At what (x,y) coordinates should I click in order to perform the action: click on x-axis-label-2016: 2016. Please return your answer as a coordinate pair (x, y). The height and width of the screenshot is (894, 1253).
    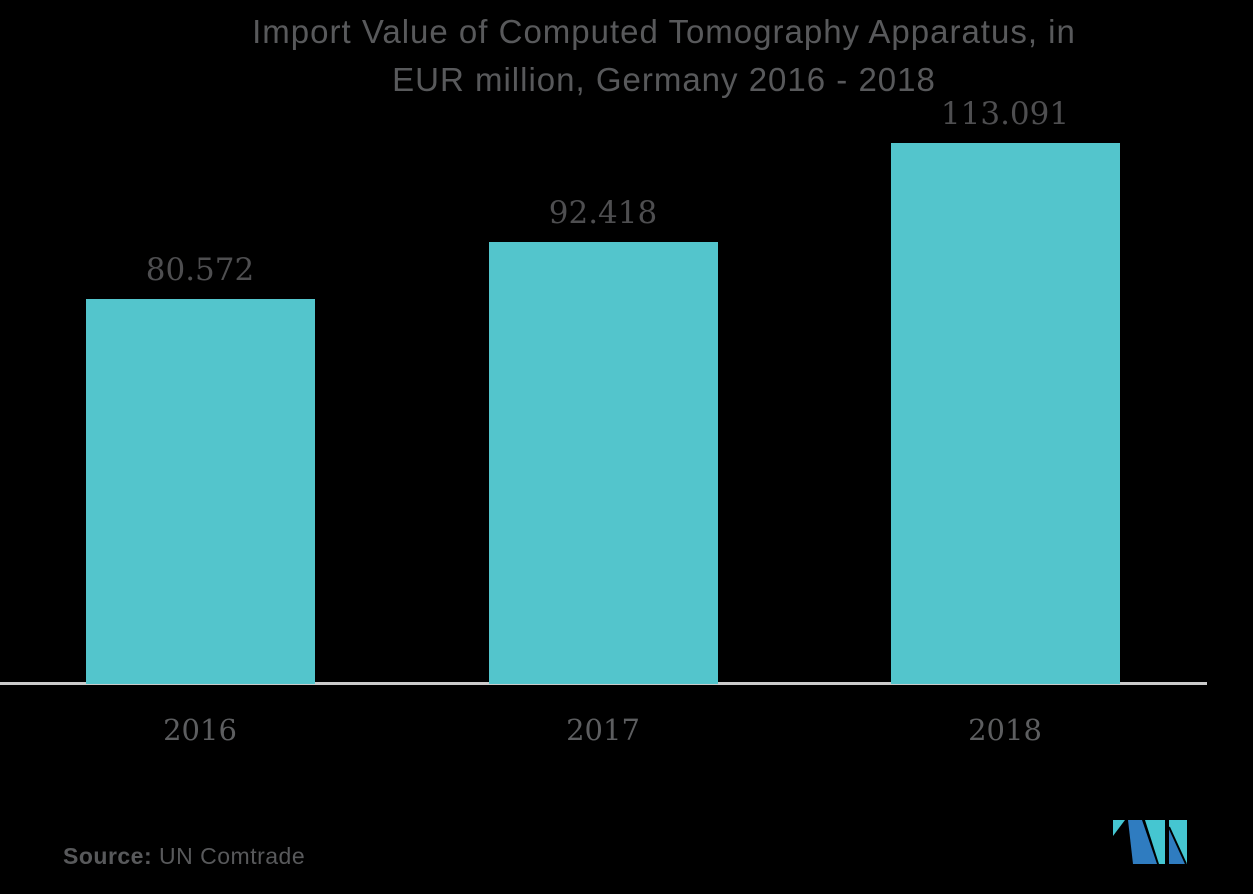
    Looking at the image, I should click on (200, 730).